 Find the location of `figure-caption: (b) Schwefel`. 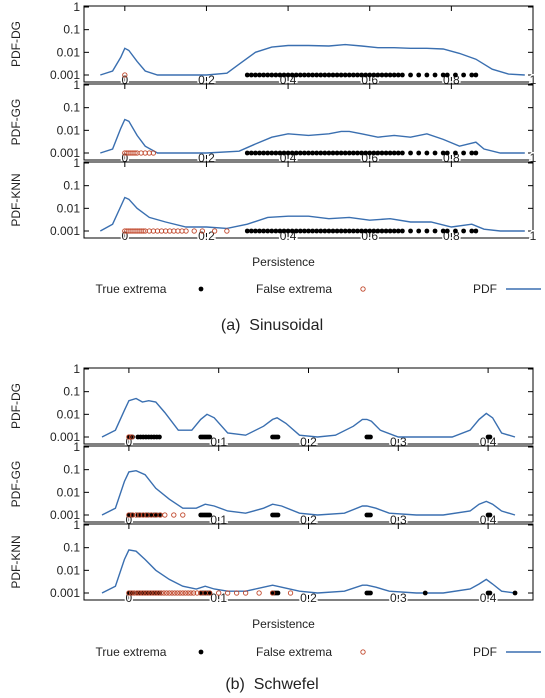

figure-caption: (b) Schwefel is located at coordinates (271, 684).